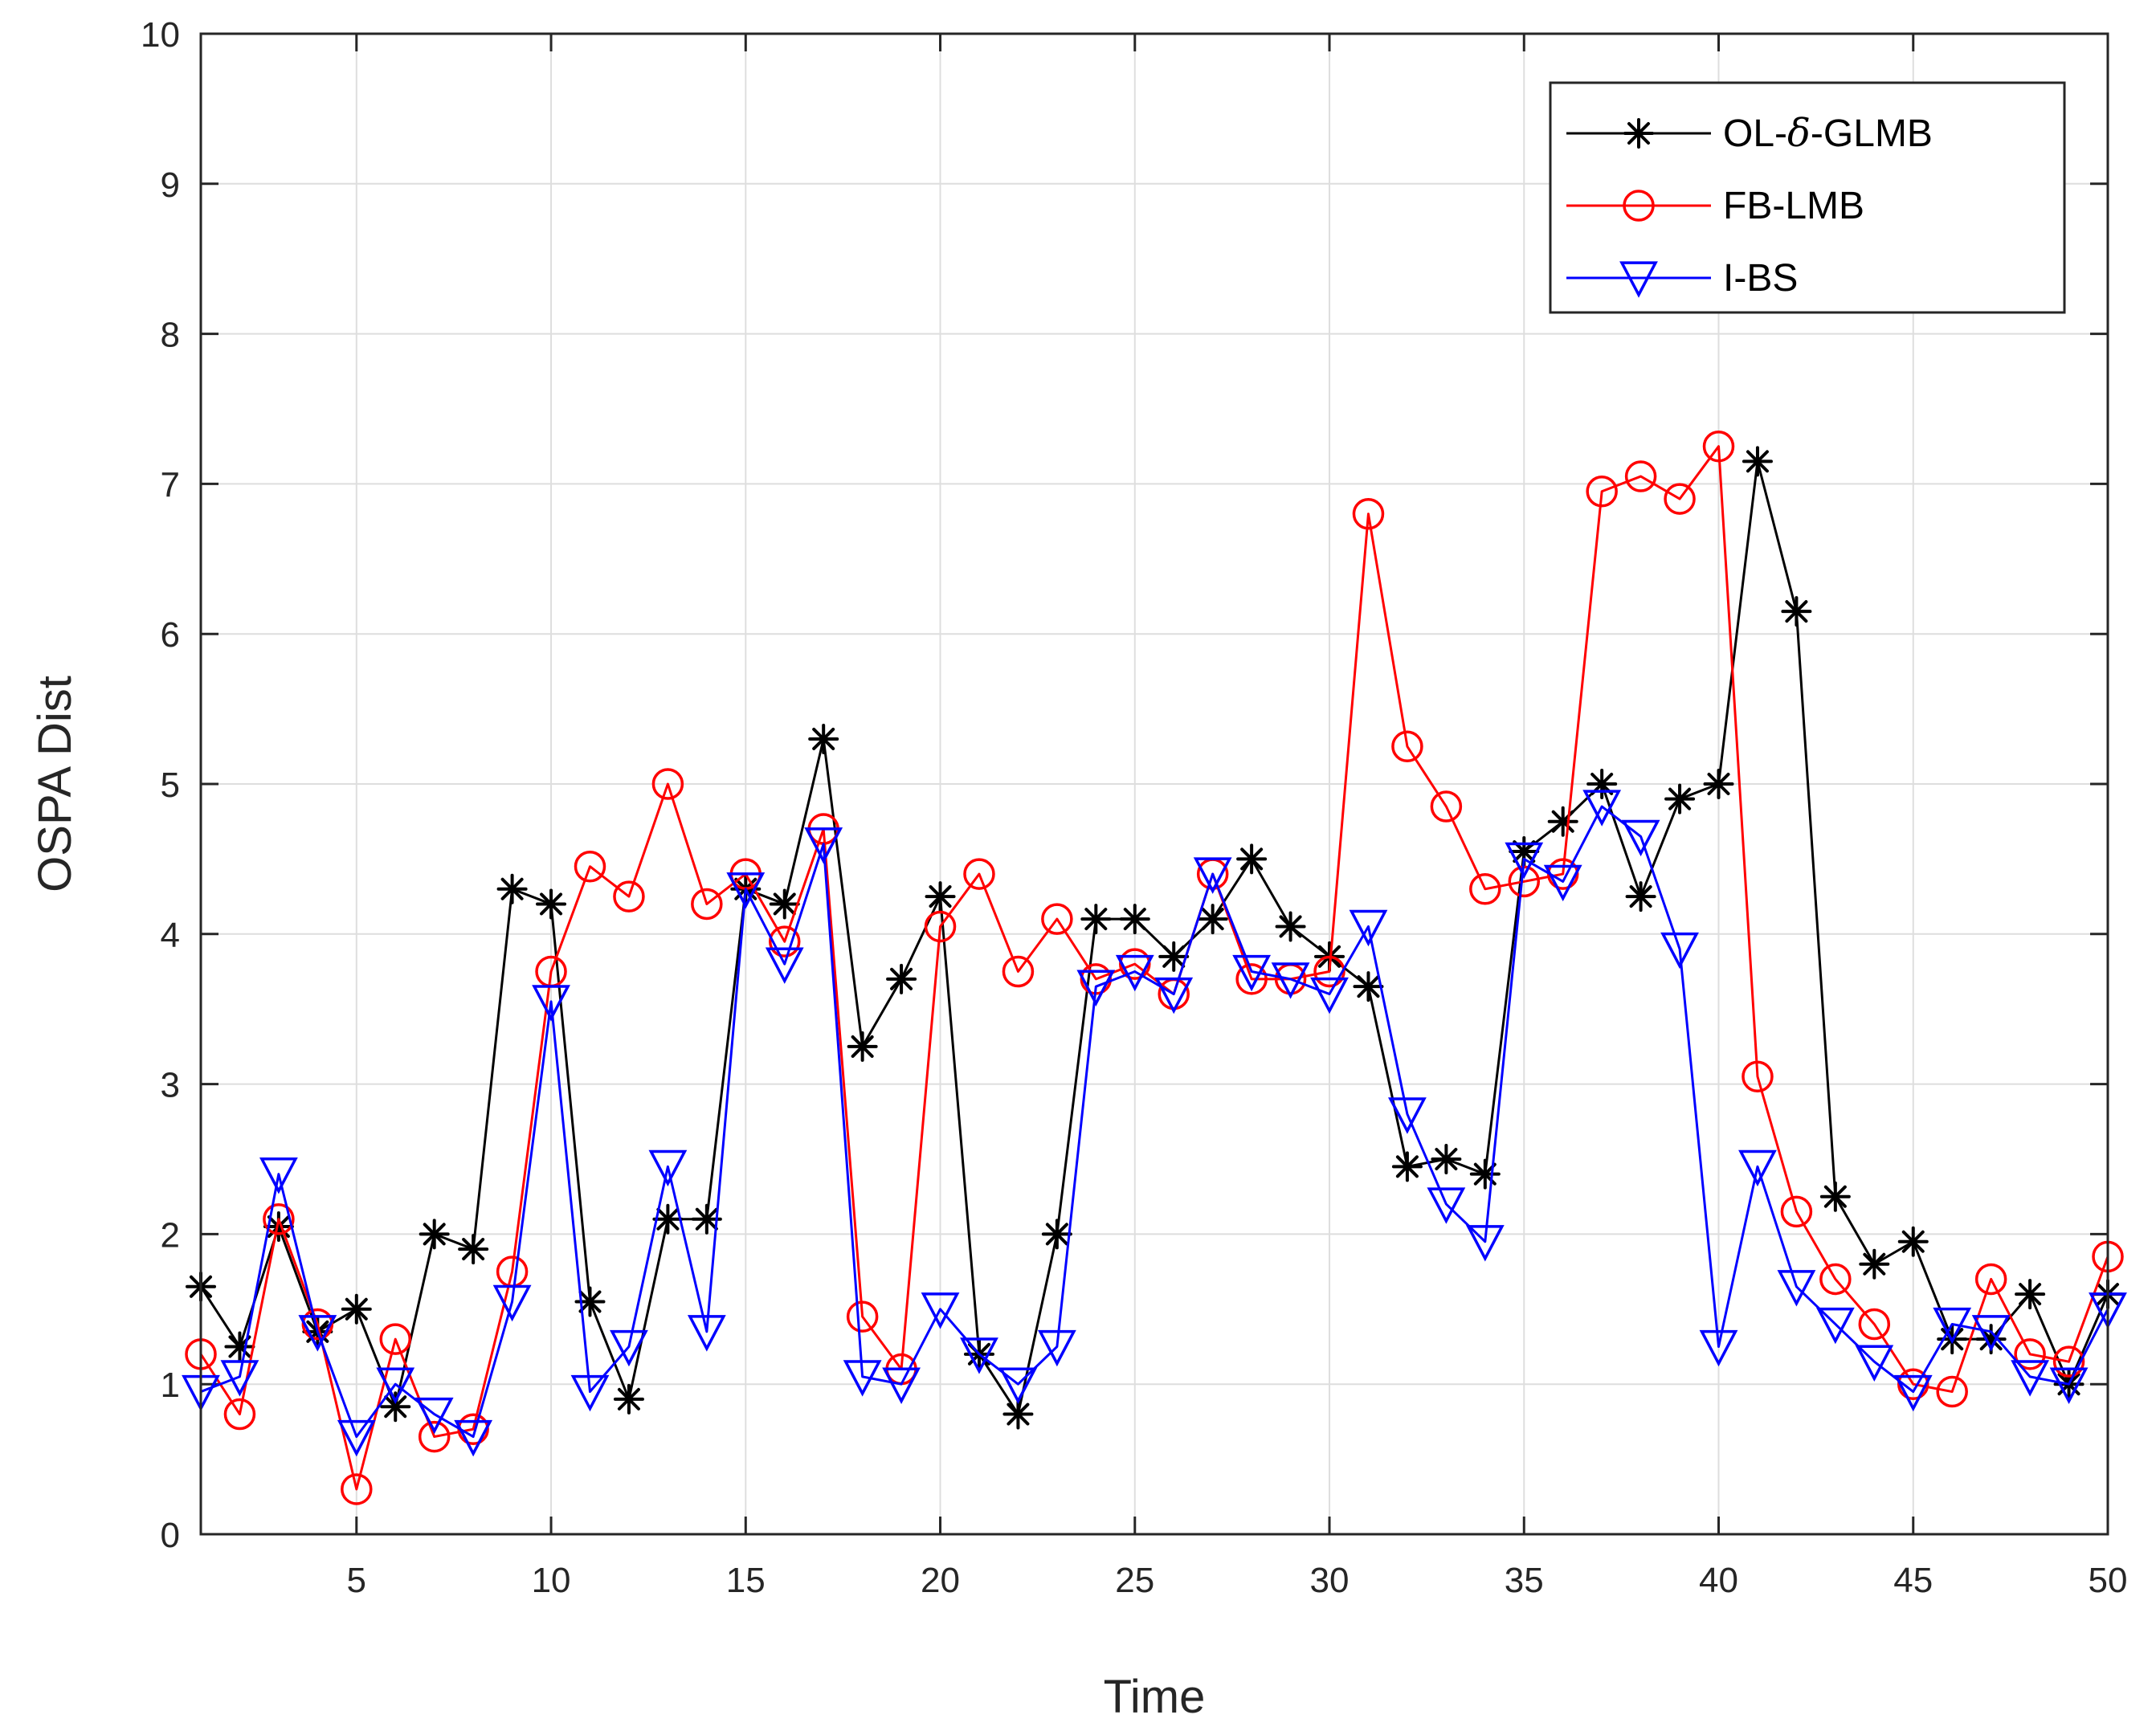  I want to click on legend-label-delta-symbol: δ, so click(1799, 133).